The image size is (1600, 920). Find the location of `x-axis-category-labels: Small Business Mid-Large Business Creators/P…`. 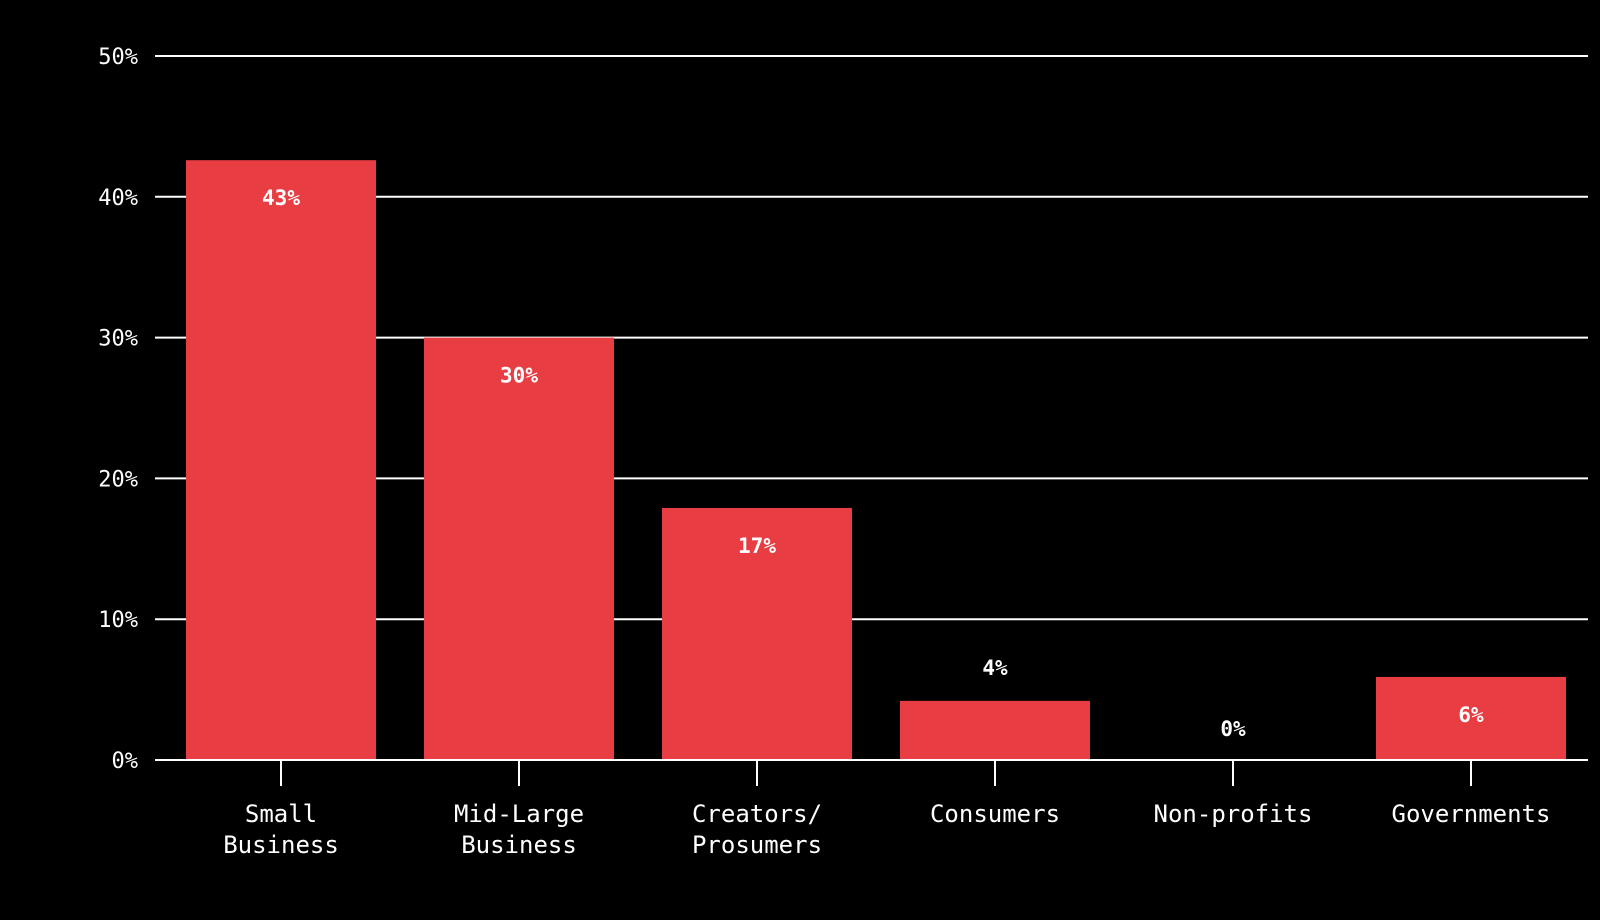

x-axis-category-labels: Small Business Mid-Large Business Creators/P… is located at coordinates (886, 829).